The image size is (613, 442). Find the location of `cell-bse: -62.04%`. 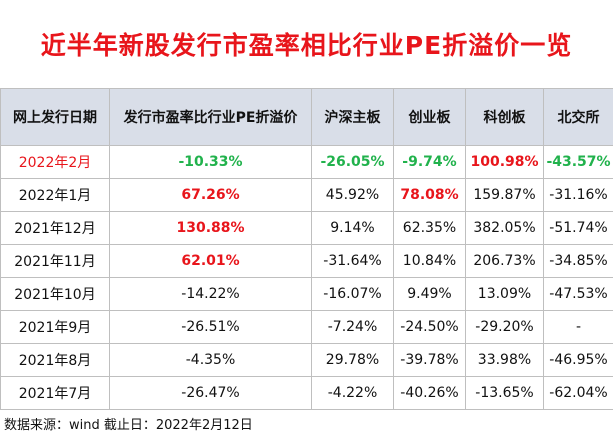

cell-bse: -62.04% is located at coordinates (578, 393).